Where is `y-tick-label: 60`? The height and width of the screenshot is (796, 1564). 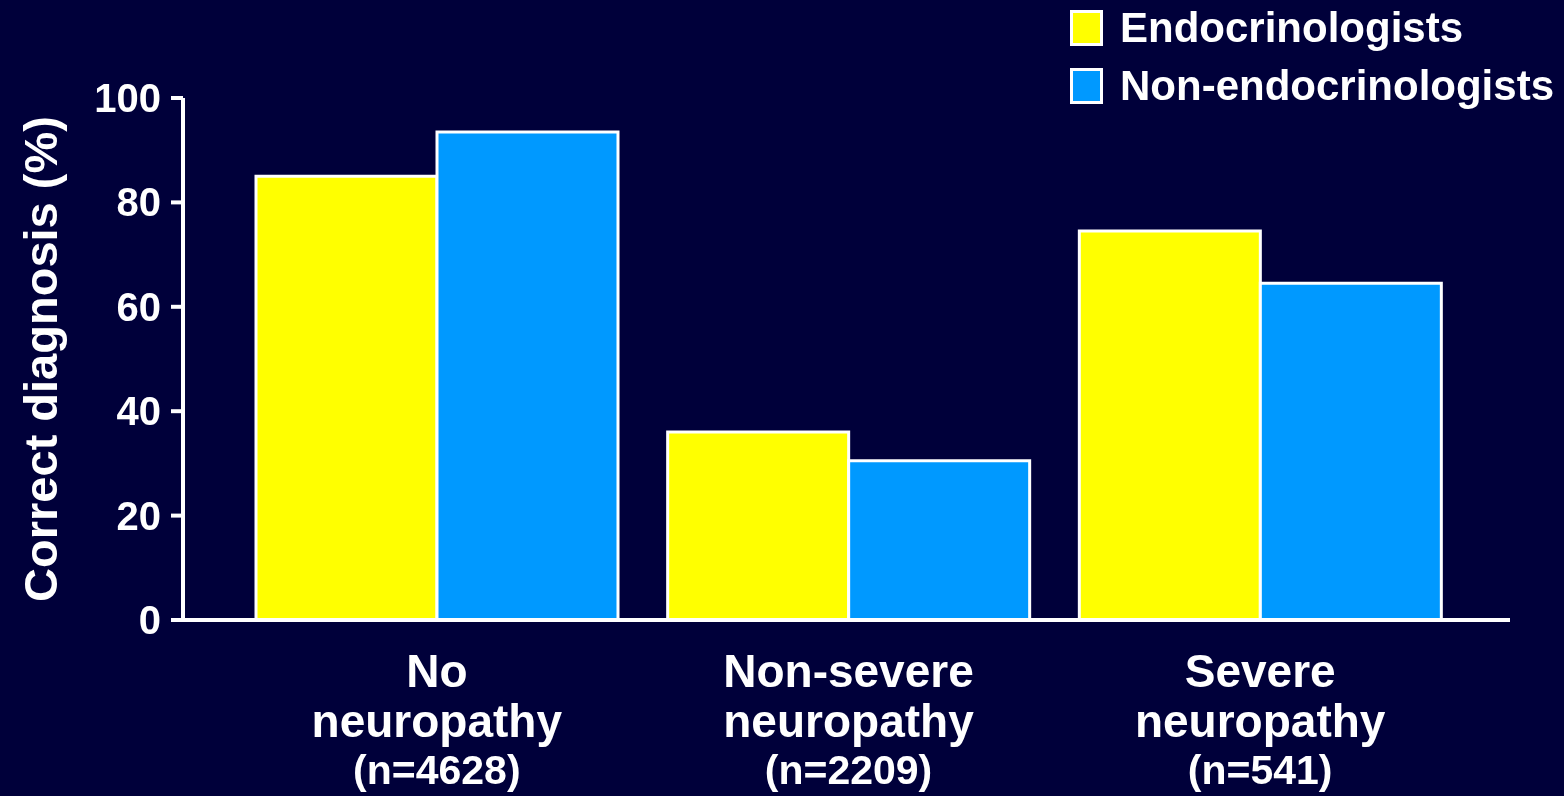 y-tick-label: 60 is located at coordinates (138, 306).